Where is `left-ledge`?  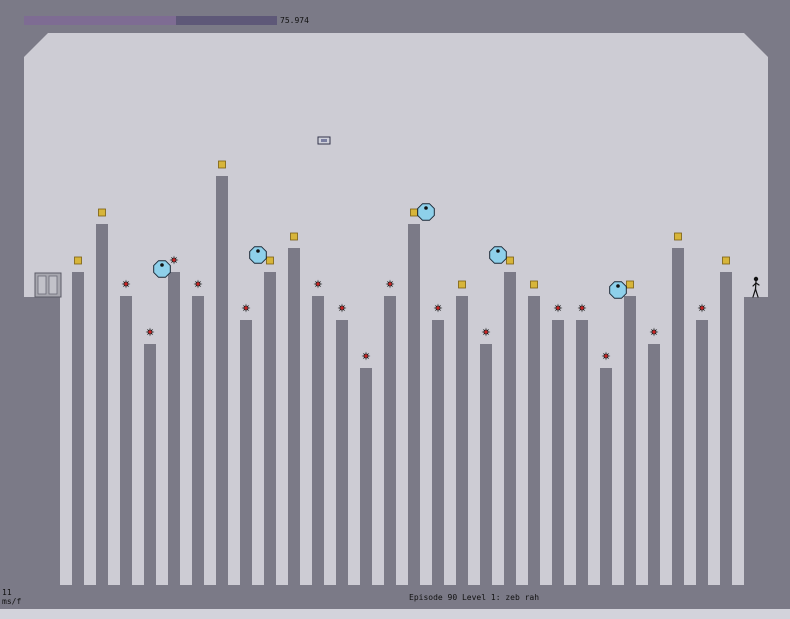 left-ledge is located at coordinates (42, 441).